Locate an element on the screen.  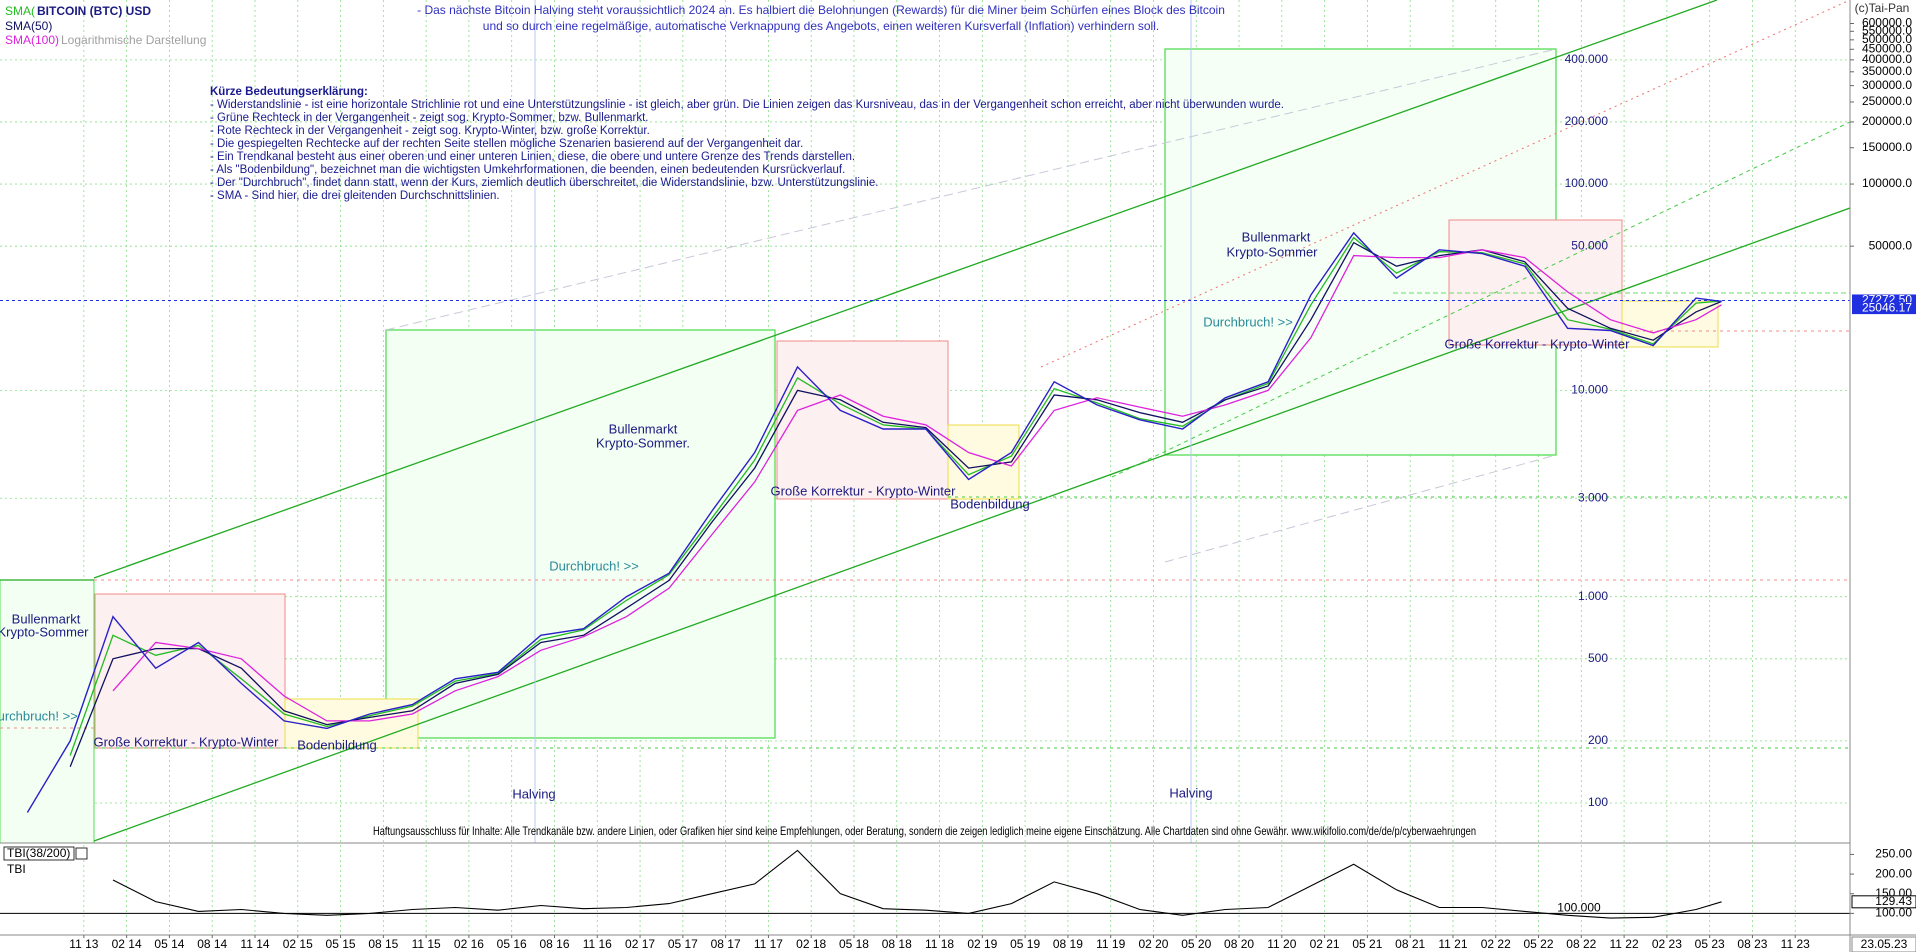
y-tick-label: 10.000 is located at coordinates (1589, 390).